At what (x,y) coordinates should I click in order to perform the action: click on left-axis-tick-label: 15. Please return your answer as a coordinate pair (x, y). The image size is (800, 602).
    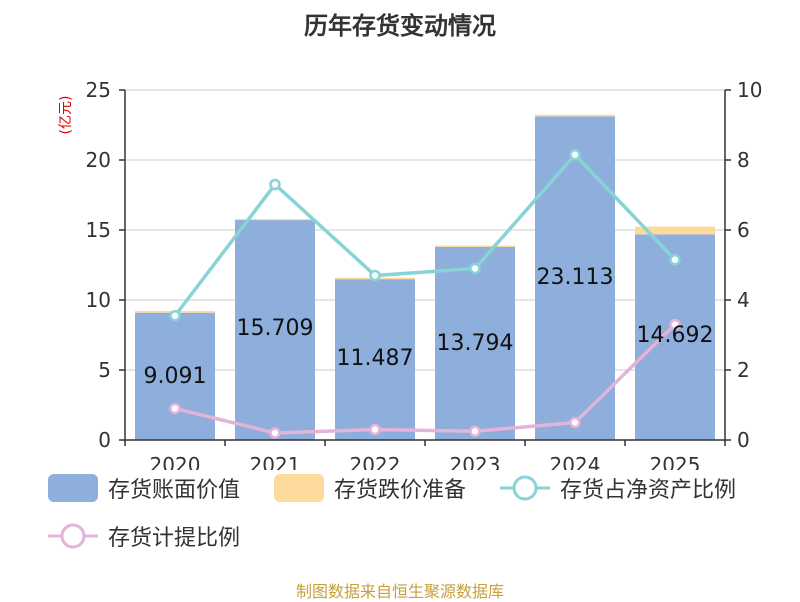
    Looking at the image, I should click on (98, 230).